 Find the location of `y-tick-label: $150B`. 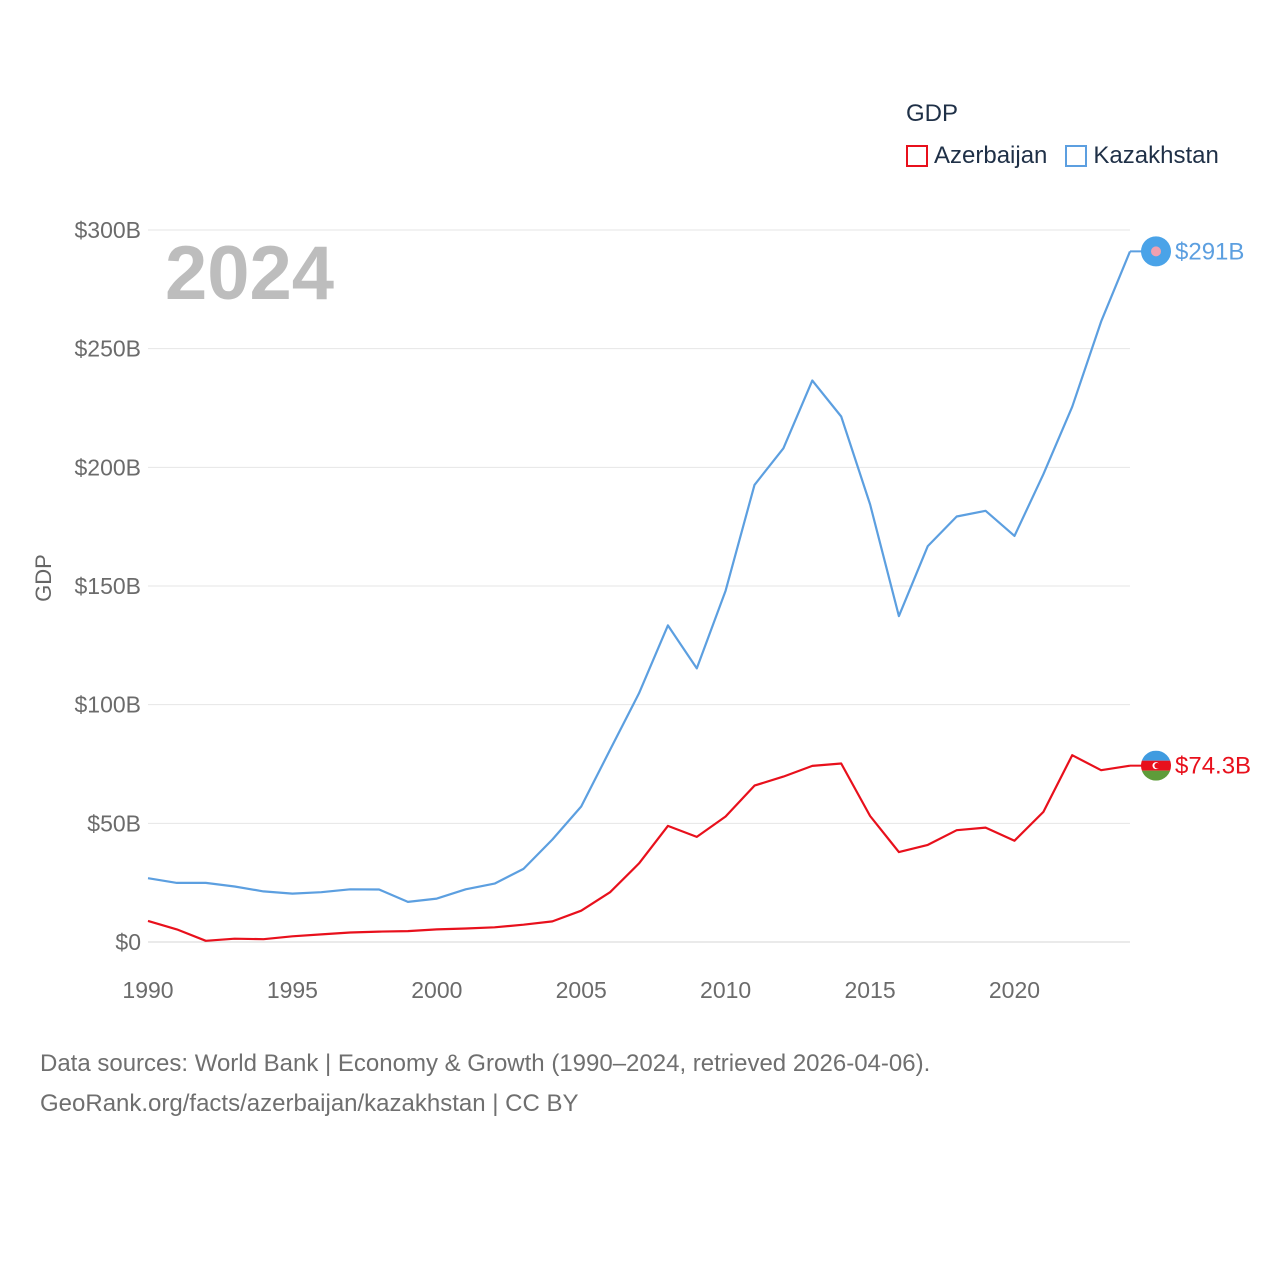

y-tick-label: $150B is located at coordinates (107, 586).